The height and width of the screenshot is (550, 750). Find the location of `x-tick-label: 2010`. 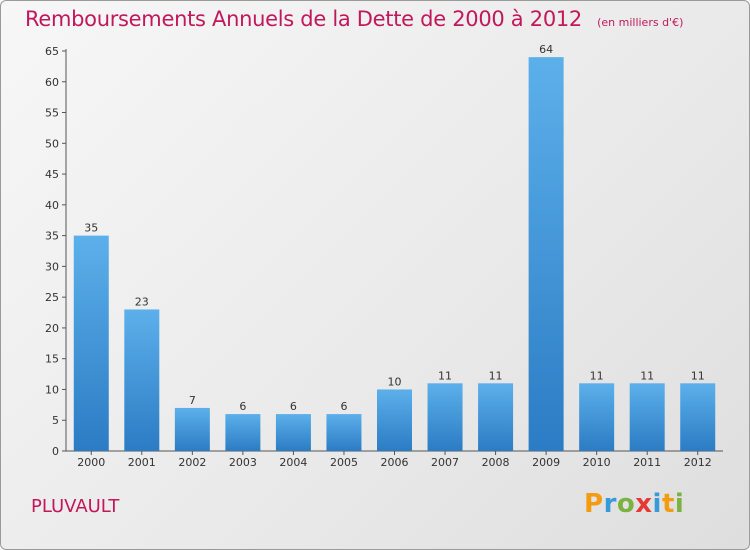

x-tick-label: 2010 is located at coordinates (597, 462).